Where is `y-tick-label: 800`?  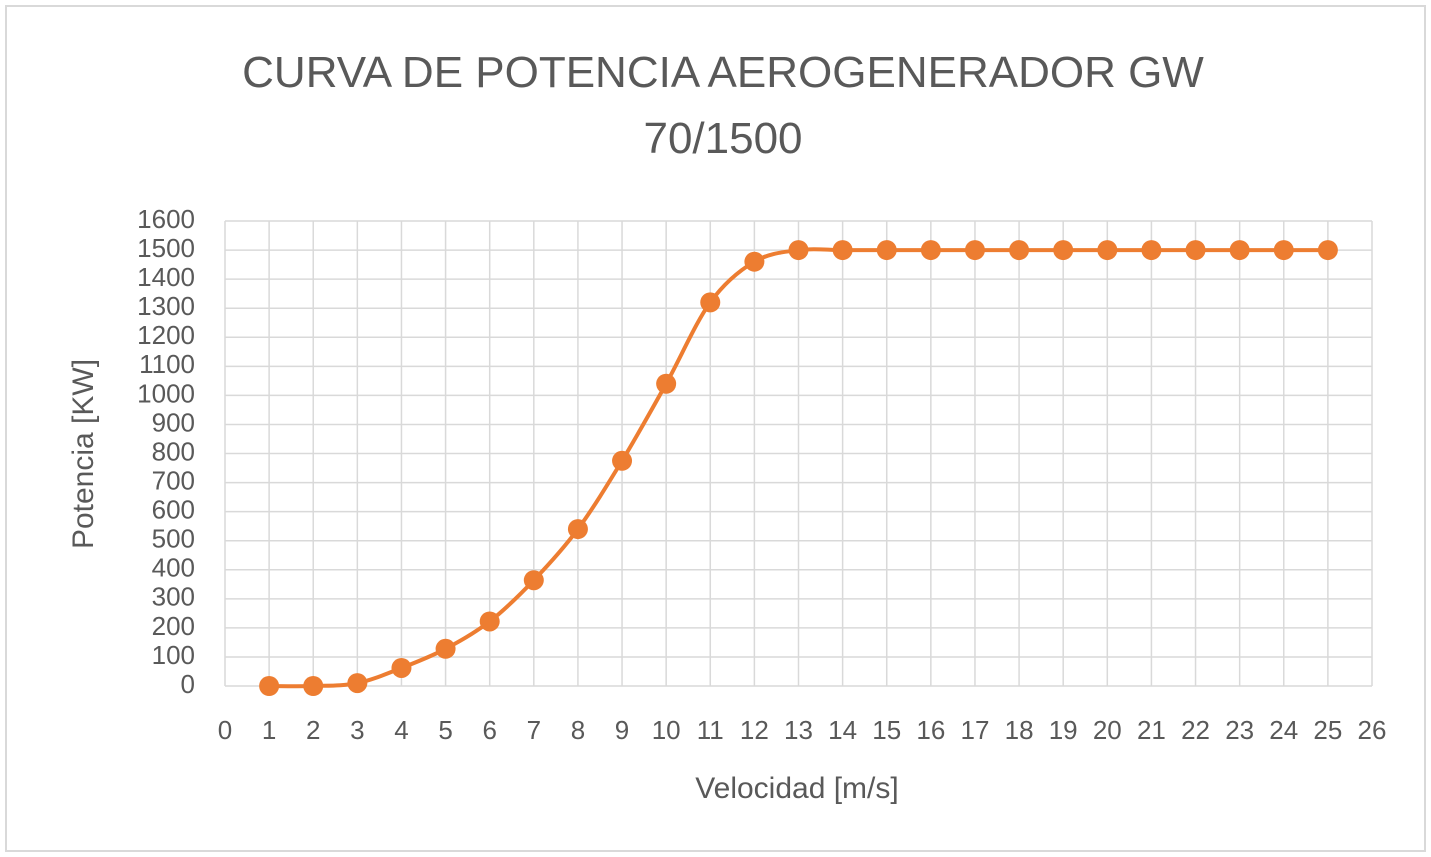
y-tick-label: 800 is located at coordinates (173, 451).